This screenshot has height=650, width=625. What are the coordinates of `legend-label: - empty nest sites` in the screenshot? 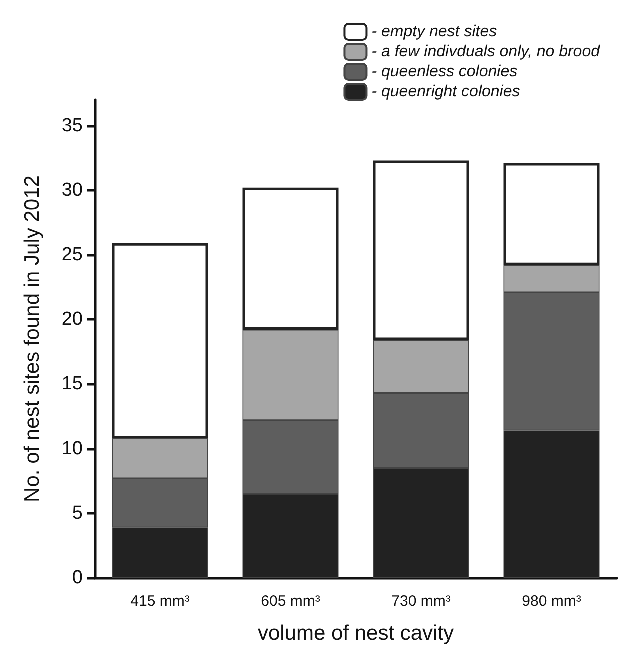 It's located at (435, 32).